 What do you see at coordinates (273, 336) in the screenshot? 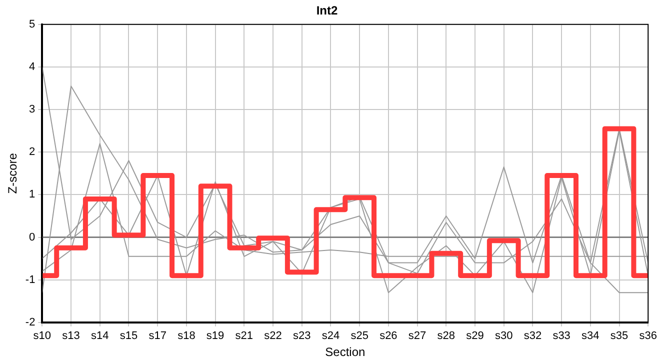
I see `x-tick-label: s22` at bounding box center [273, 336].